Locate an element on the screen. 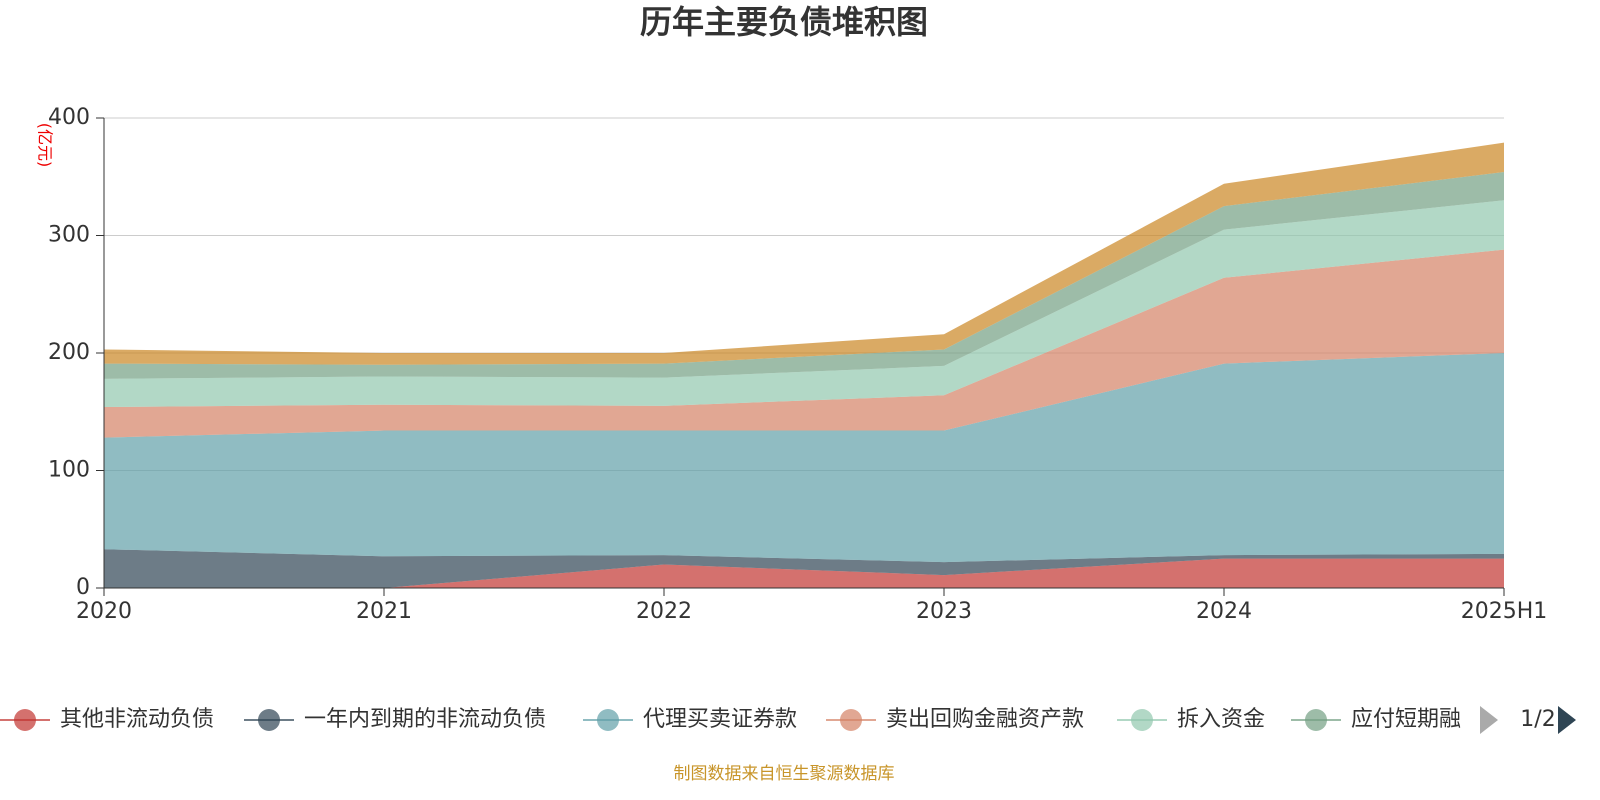 The image size is (1600, 800). x-tick-label: 2022 is located at coordinates (664, 611).